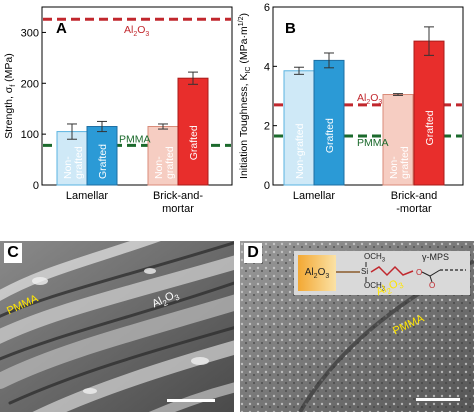  I want to click on mps-label: γ-MPS, so click(435, 257).